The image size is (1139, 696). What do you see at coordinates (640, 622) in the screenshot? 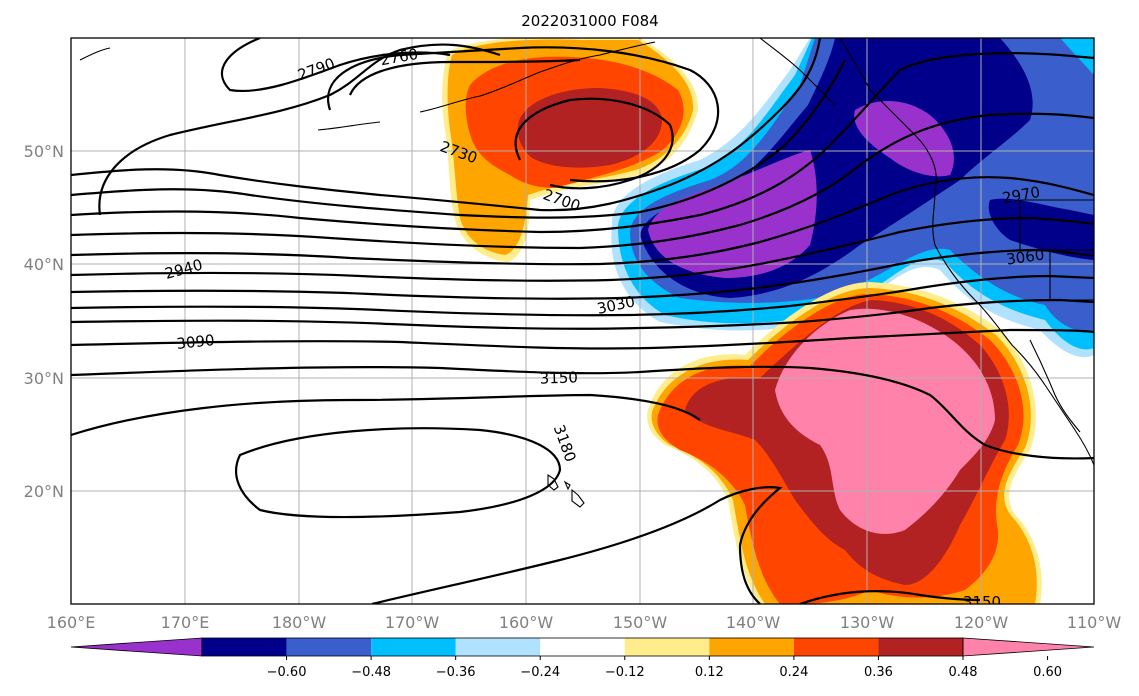
I see `lon-label: 150°W` at bounding box center [640, 622].